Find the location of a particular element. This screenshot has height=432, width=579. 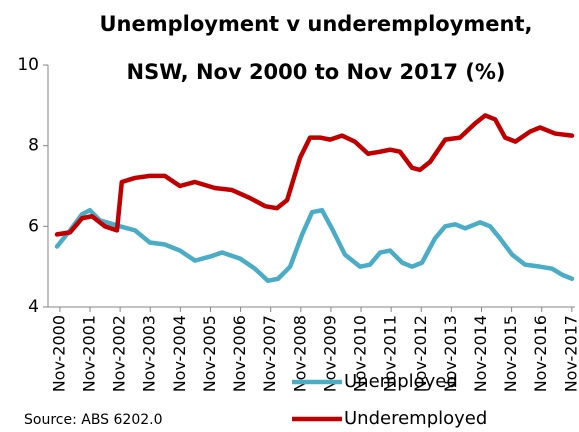

y-tick-label: 4 is located at coordinates (33, 307).